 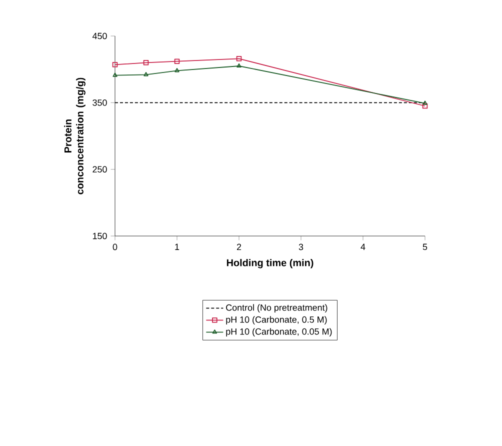 What do you see at coordinates (75, 136) in the screenshot?
I see `y-axis-title: Protein conconcentration (mg/g)` at bounding box center [75, 136].